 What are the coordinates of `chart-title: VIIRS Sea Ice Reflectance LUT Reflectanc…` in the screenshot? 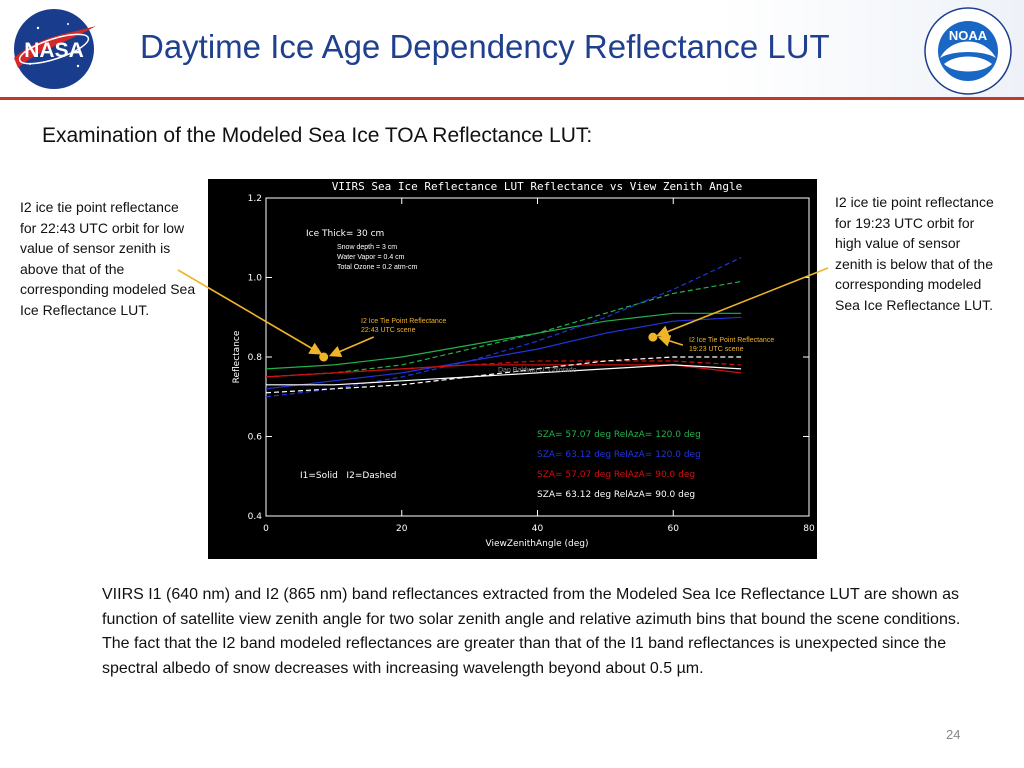 It's located at (537, 186).